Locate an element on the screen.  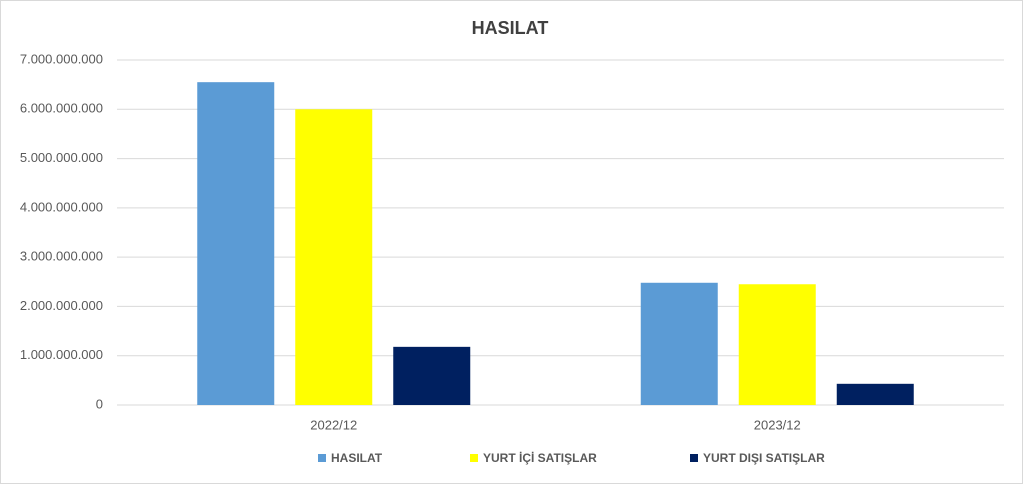
y-tick-label: 3.000.000.000 is located at coordinates (61, 256).